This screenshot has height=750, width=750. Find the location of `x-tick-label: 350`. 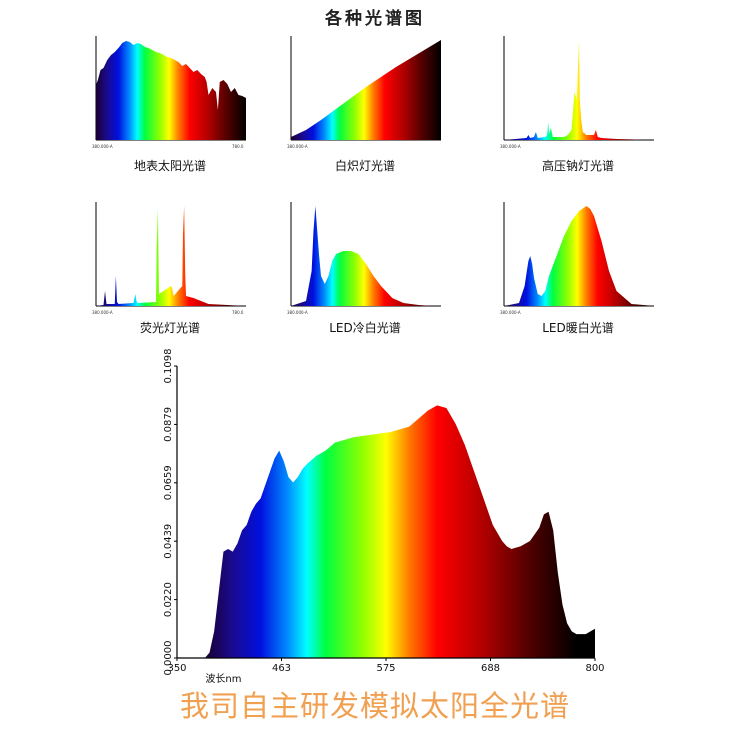

x-tick-label: 350 is located at coordinates (176, 668).